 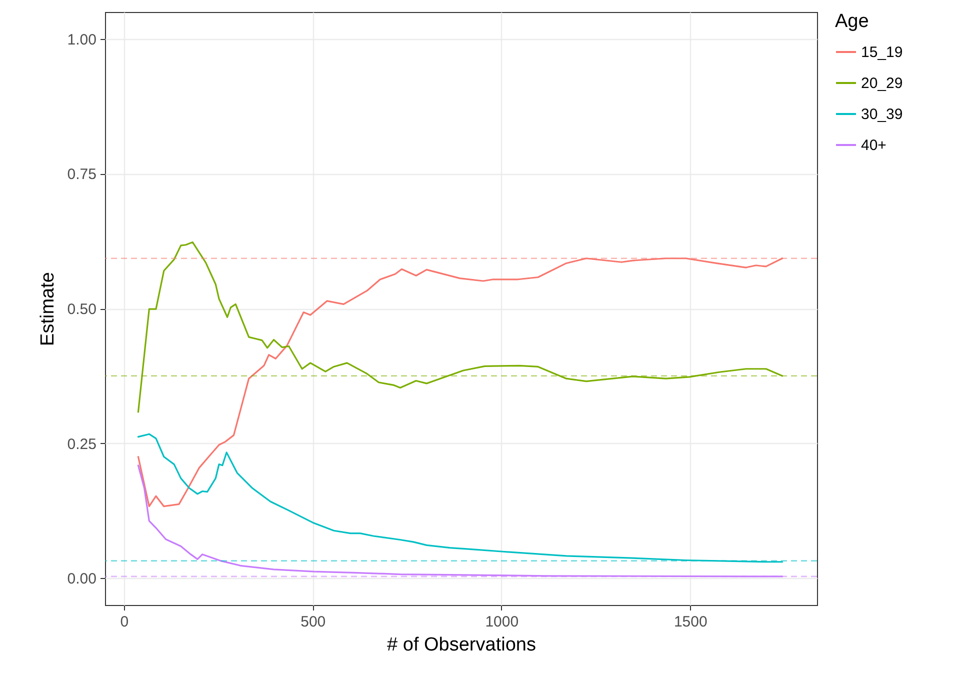 I want to click on x-tick-label: 1500, so click(x=691, y=622).